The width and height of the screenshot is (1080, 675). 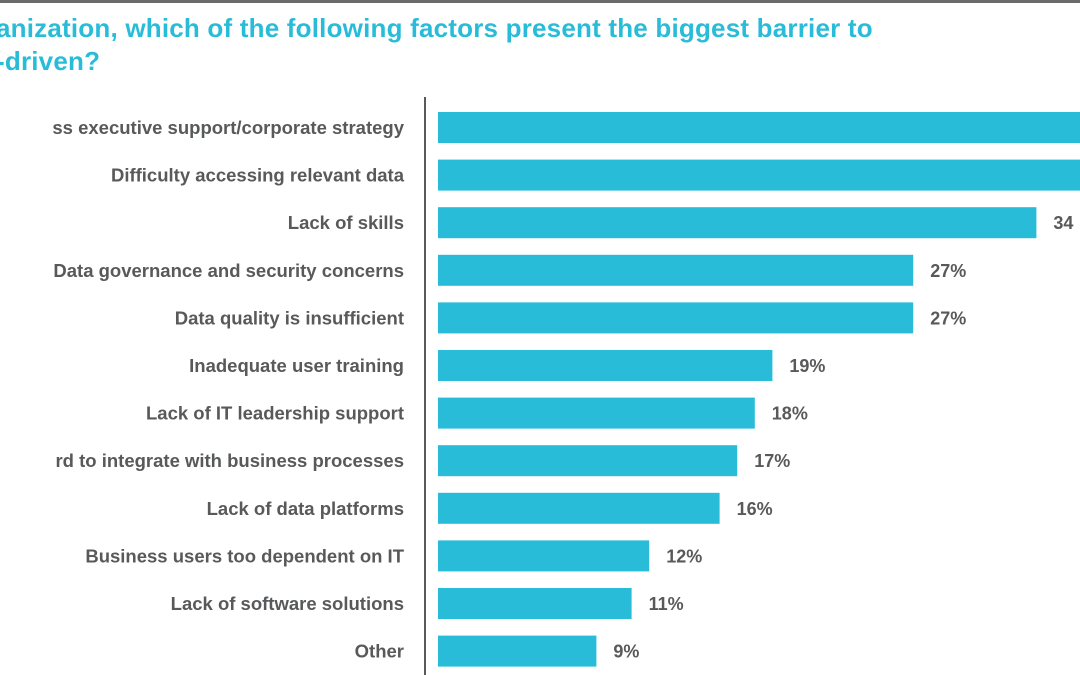 I want to click on category-label: Lack of data platforms, so click(x=305, y=508).